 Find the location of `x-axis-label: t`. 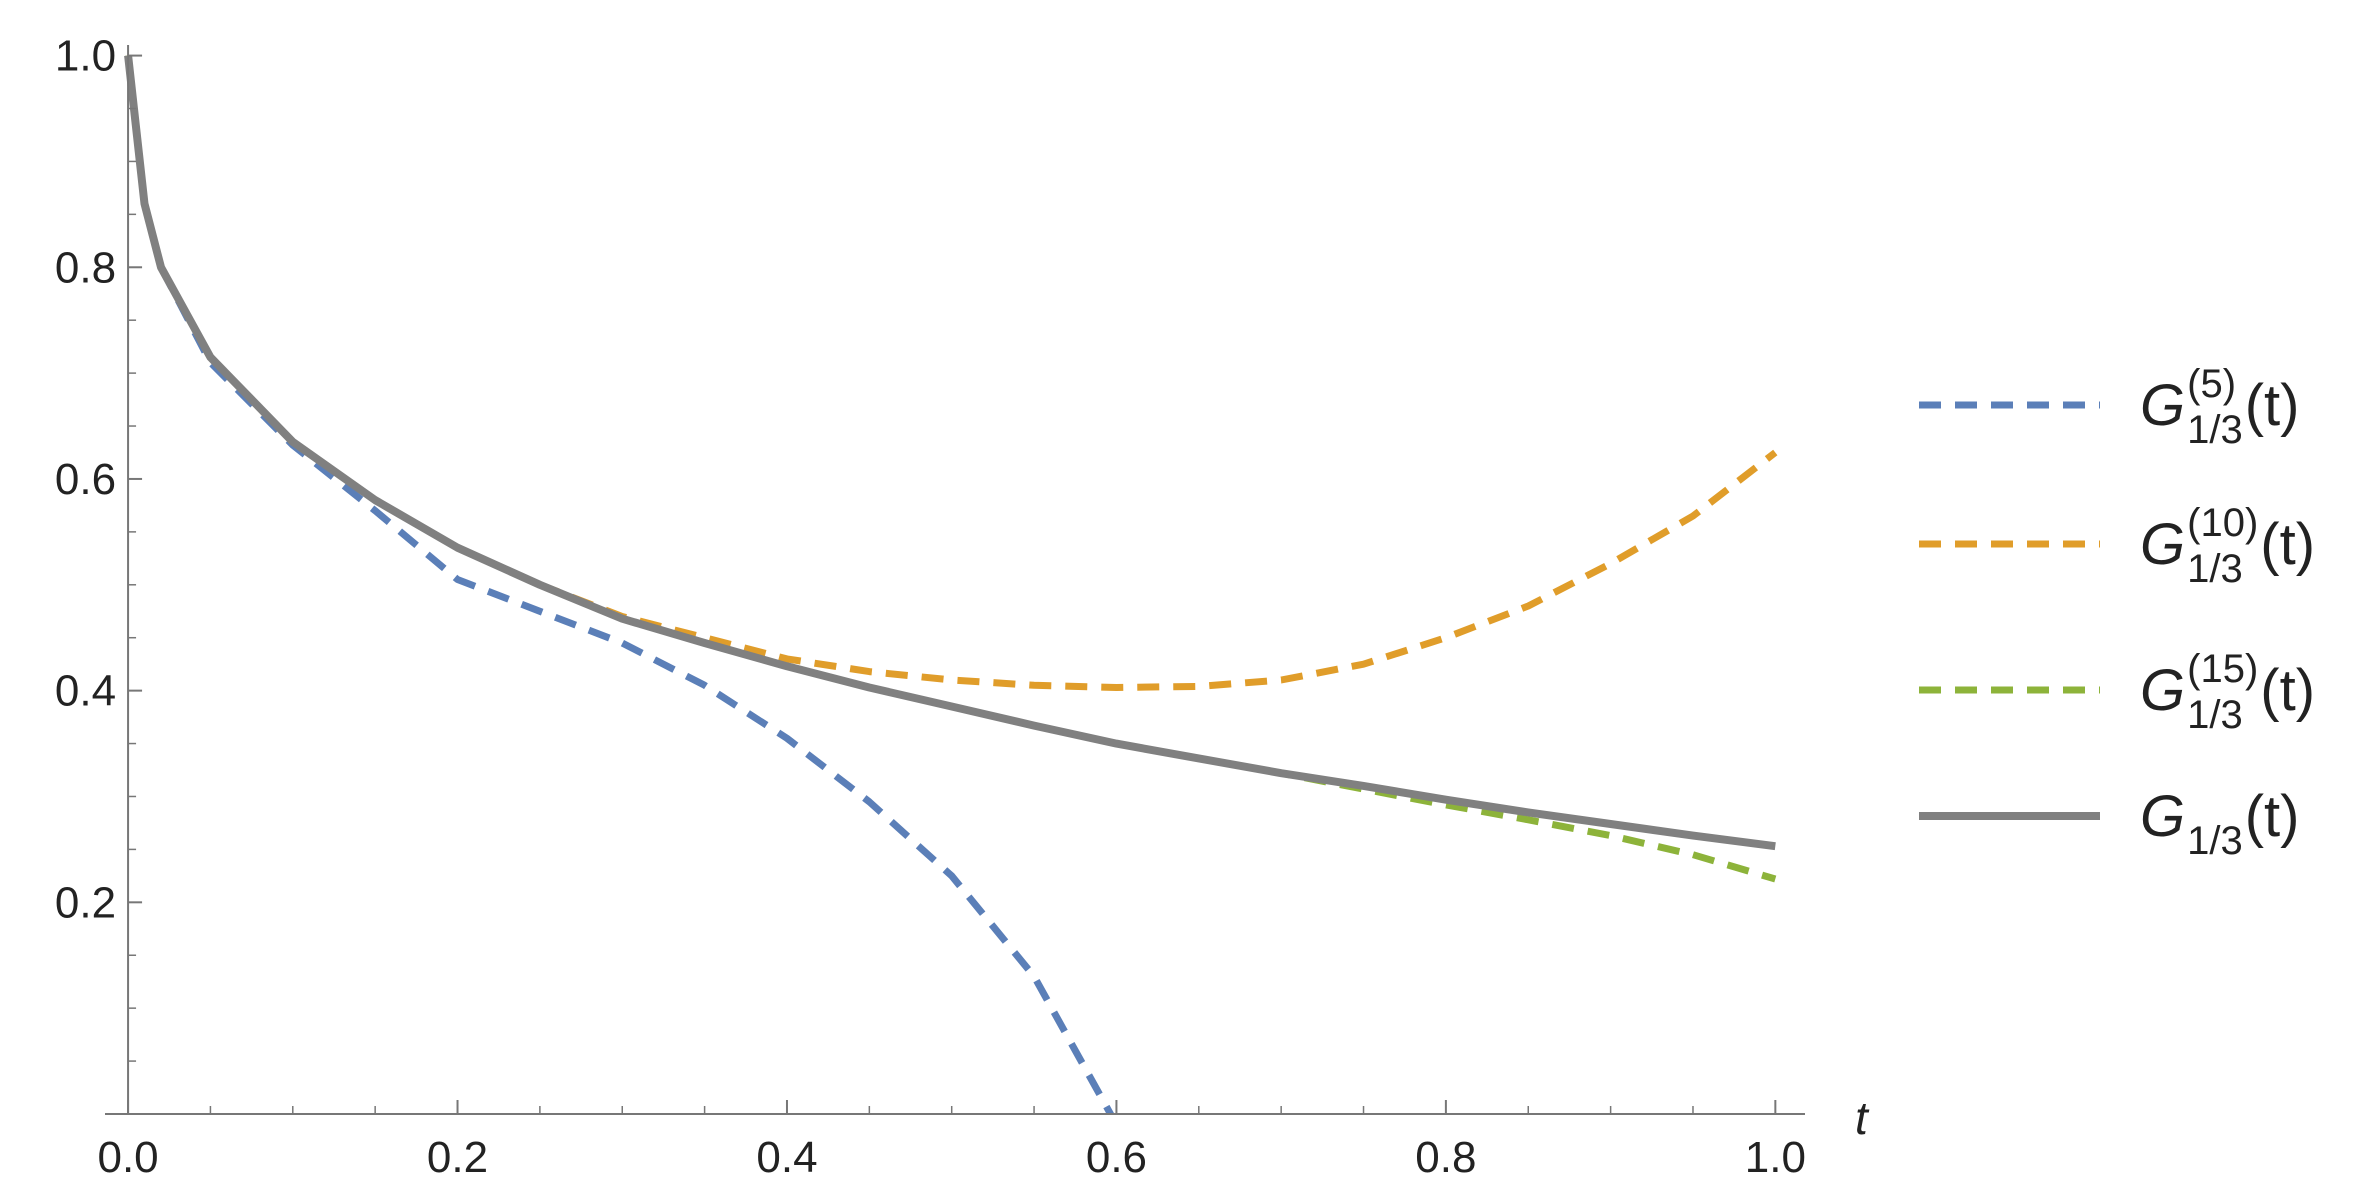

x-axis-label: t is located at coordinates (1862, 1118).